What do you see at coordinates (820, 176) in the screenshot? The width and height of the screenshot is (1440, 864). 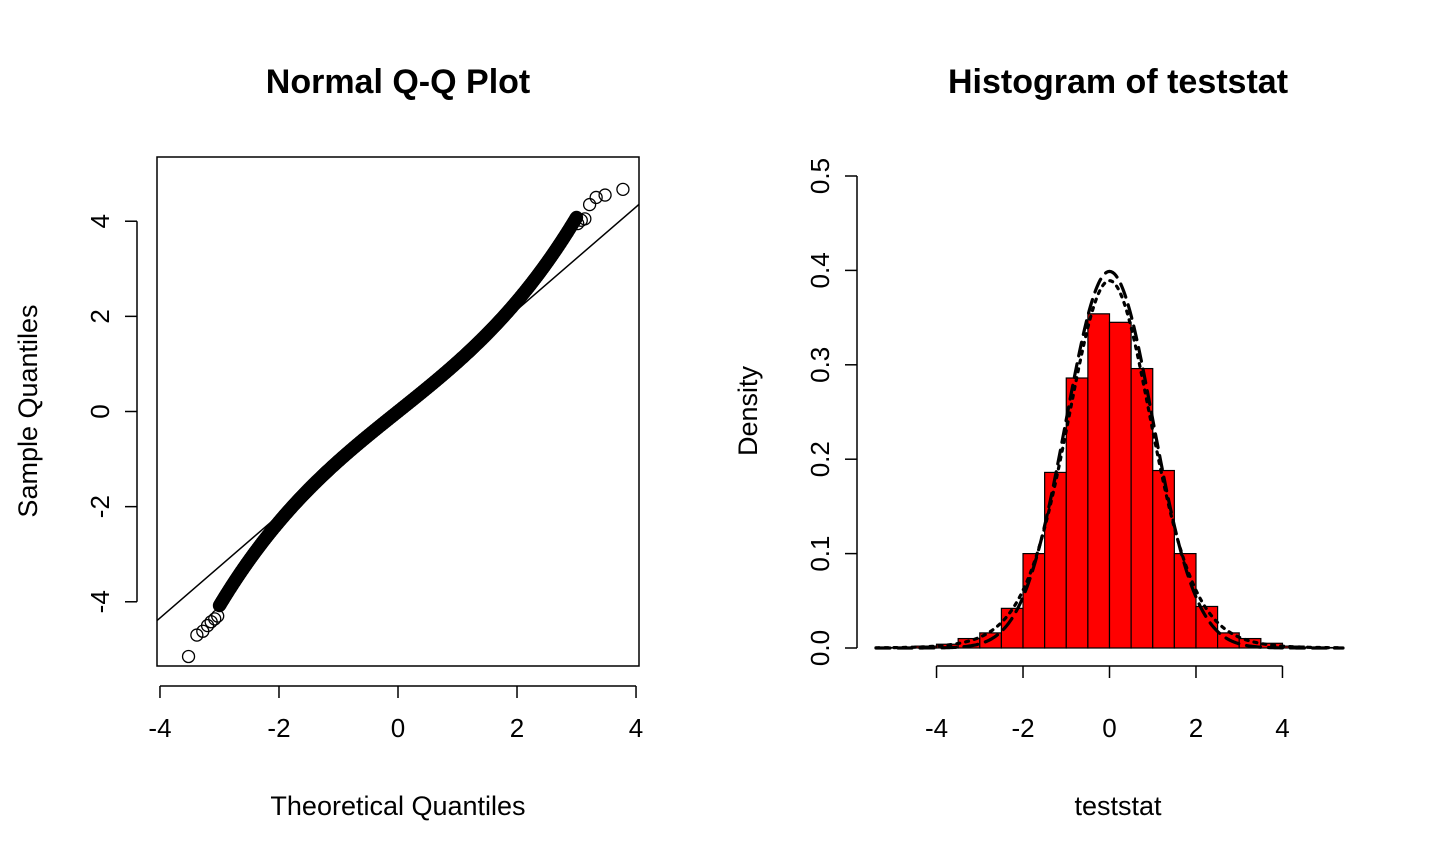 I see `histogram-y-tick-label: 0.5` at bounding box center [820, 176].